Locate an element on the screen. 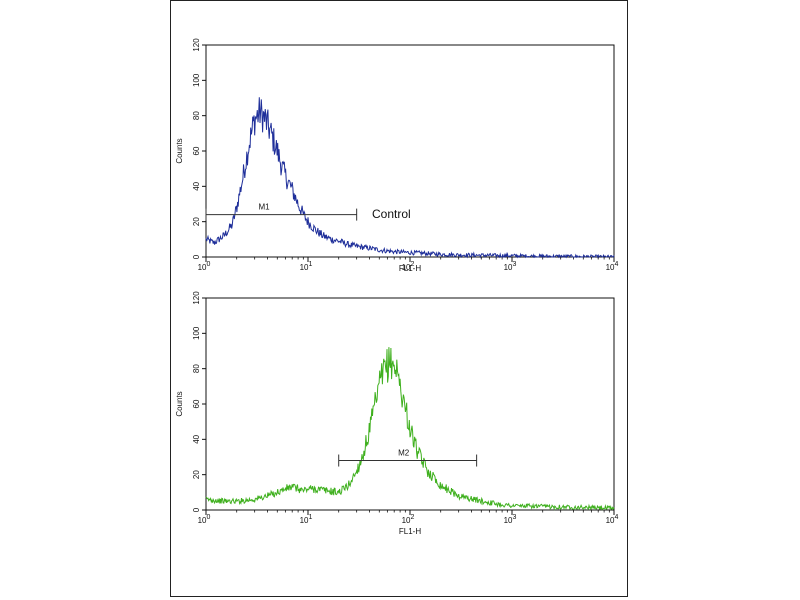  marker-label: M1 is located at coordinates (264, 207).